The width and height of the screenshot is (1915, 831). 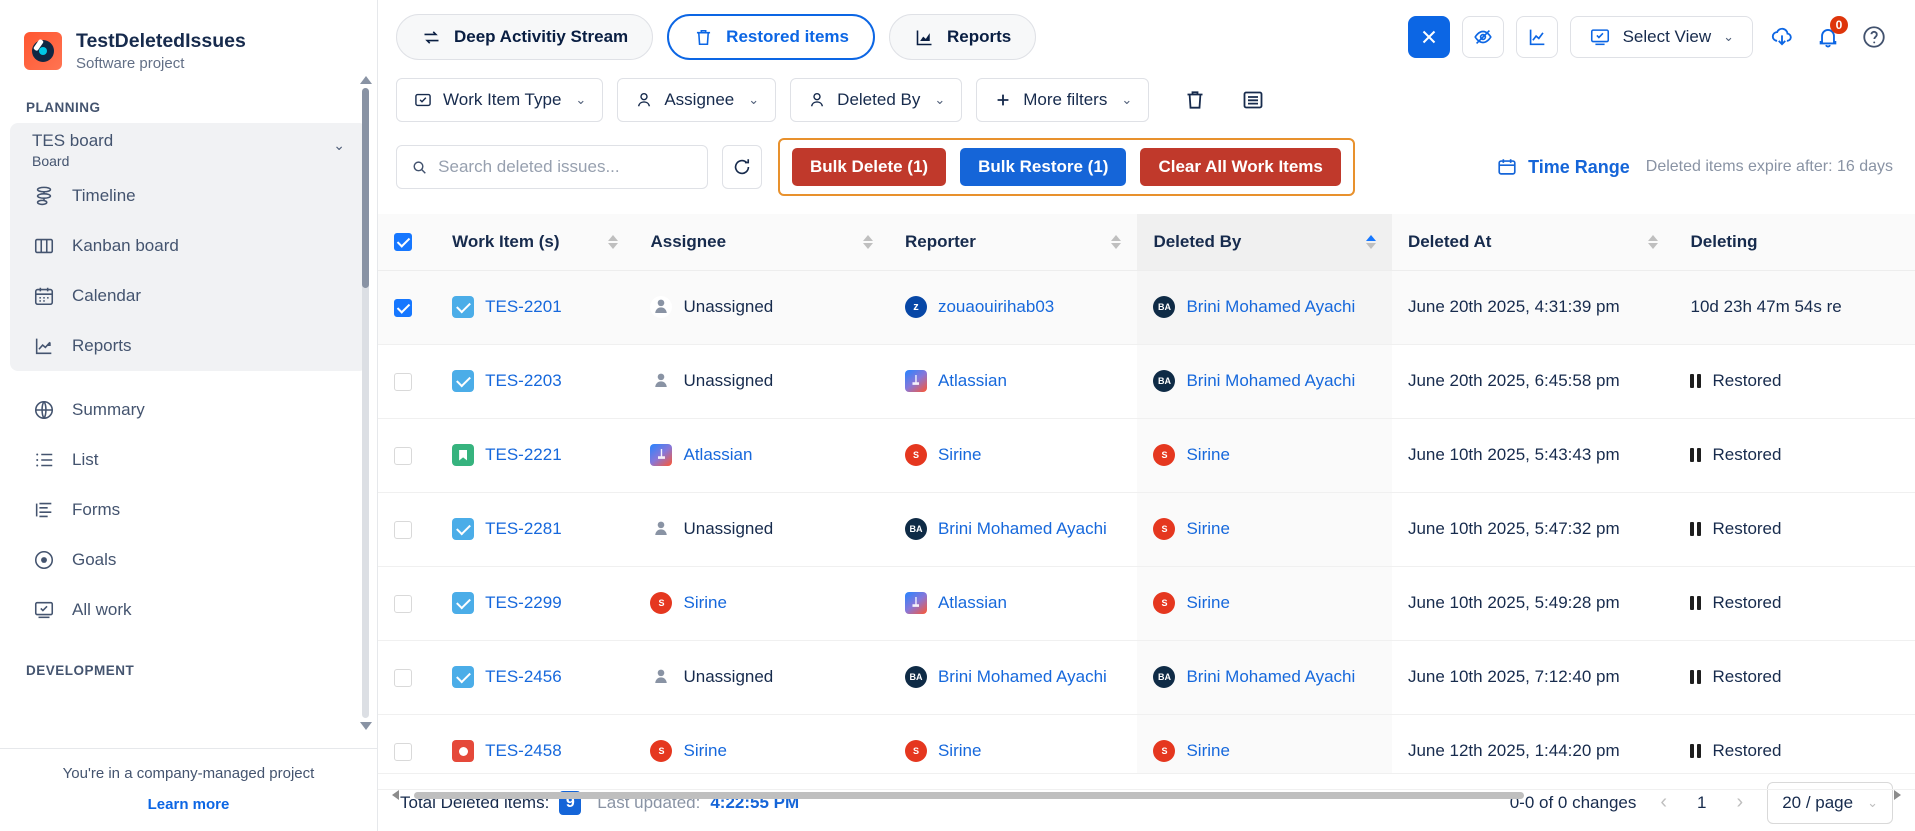 I want to click on horizontal-scroll-thumb, so click(x=969, y=795).